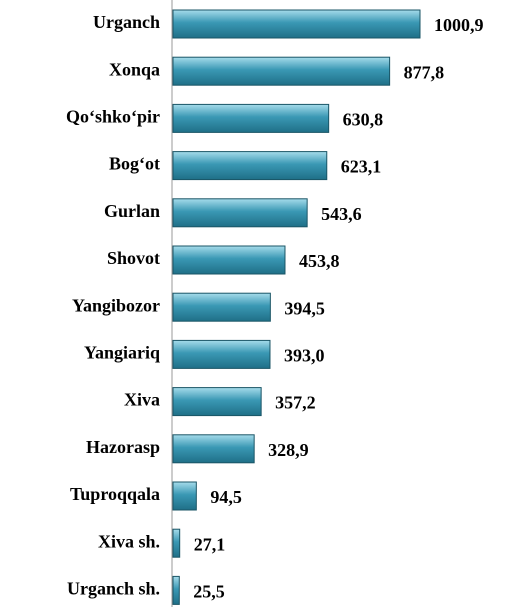 This screenshot has height=607, width=511. What do you see at coordinates (304, 356) in the screenshot?
I see `value-label: 393,0` at bounding box center [304, 356].